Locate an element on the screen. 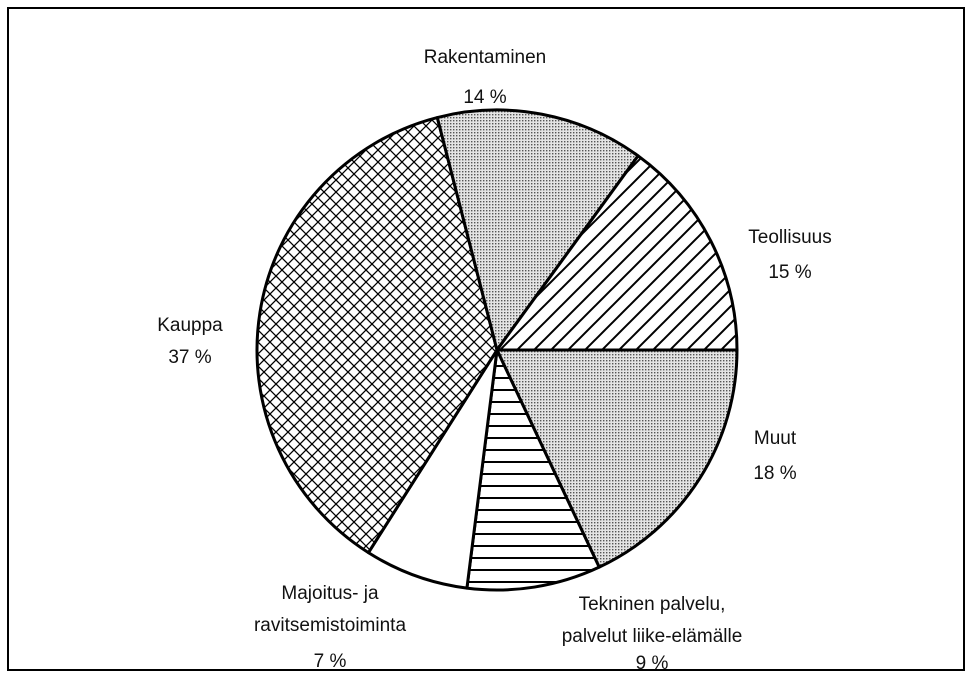 The height and width of the screenshot is (677, 972). slice-label: Rakentaminen is located at coordinates (485, 57).